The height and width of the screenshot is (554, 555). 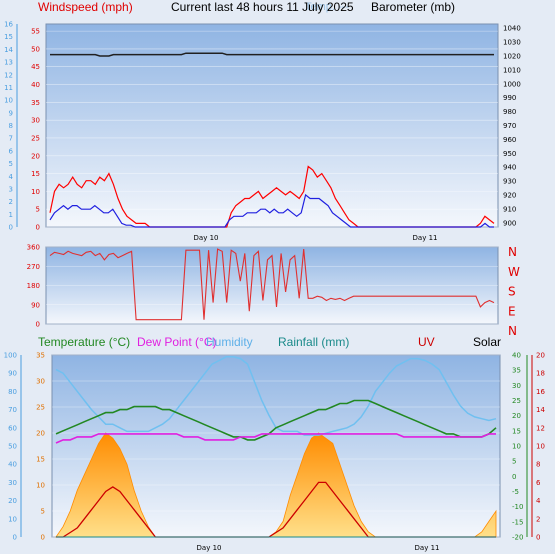 I want to click on y-far-left-tick-label: 30, so click(x=12, y=483).